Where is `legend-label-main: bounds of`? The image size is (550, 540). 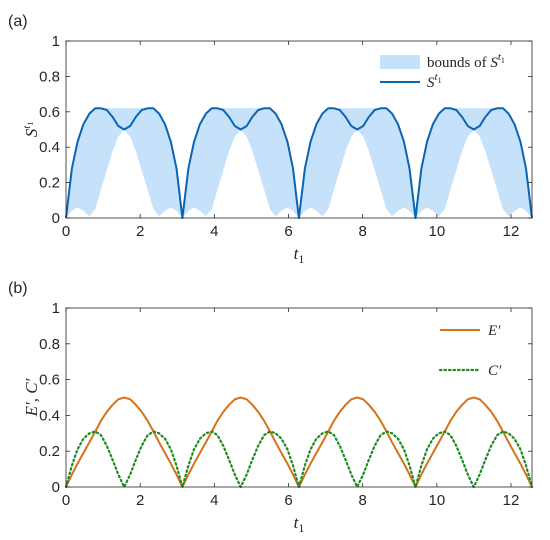 legend-label-main: bounds of is located at coordinates (458, 63).